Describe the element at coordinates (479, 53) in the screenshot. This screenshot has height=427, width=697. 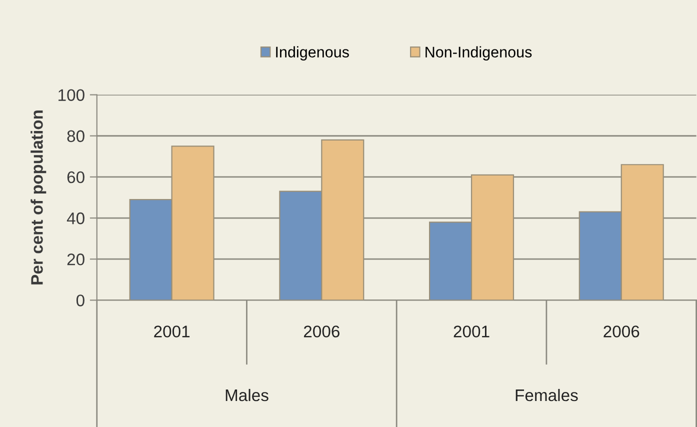
I see `legend-label: Non-Indigenous` at that location.